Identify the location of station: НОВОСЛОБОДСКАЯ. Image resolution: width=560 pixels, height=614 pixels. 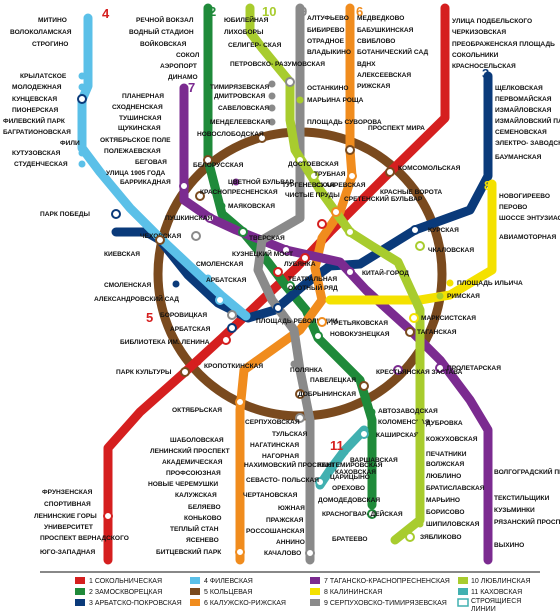
(232, 137).